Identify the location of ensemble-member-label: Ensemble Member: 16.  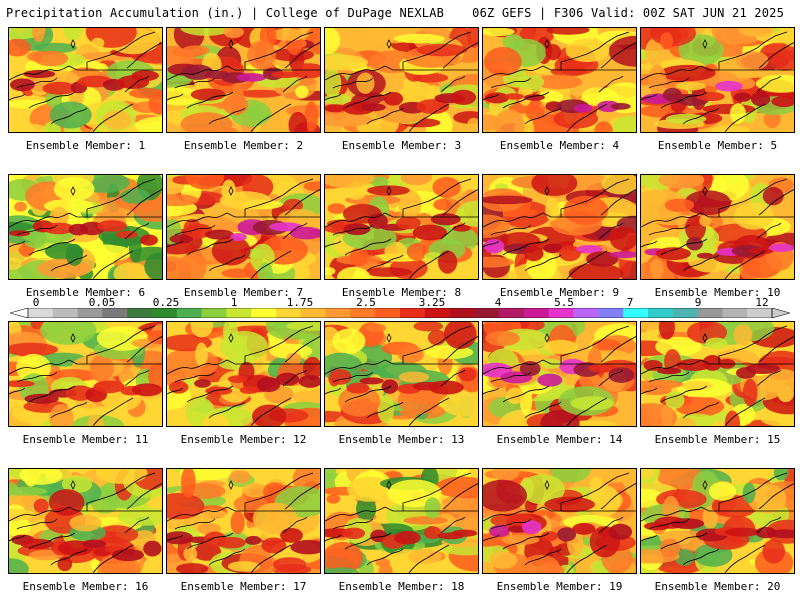
(85, 586).